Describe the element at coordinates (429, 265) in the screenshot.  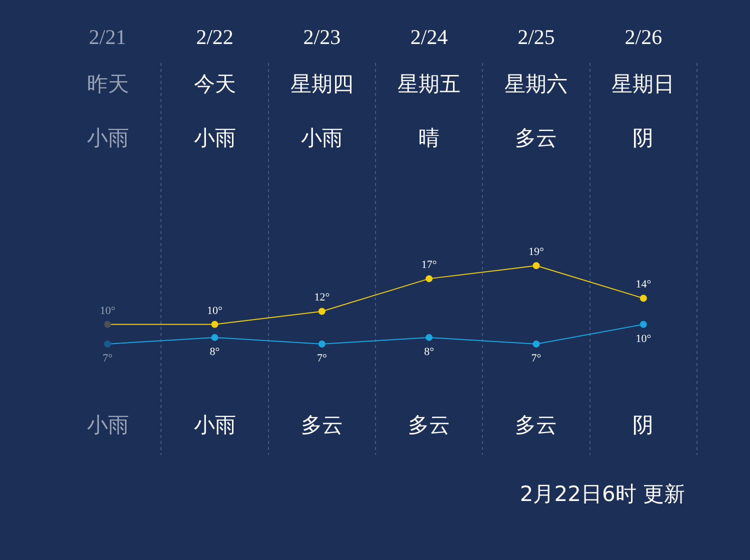
I see `data-label: 17°` at that location.